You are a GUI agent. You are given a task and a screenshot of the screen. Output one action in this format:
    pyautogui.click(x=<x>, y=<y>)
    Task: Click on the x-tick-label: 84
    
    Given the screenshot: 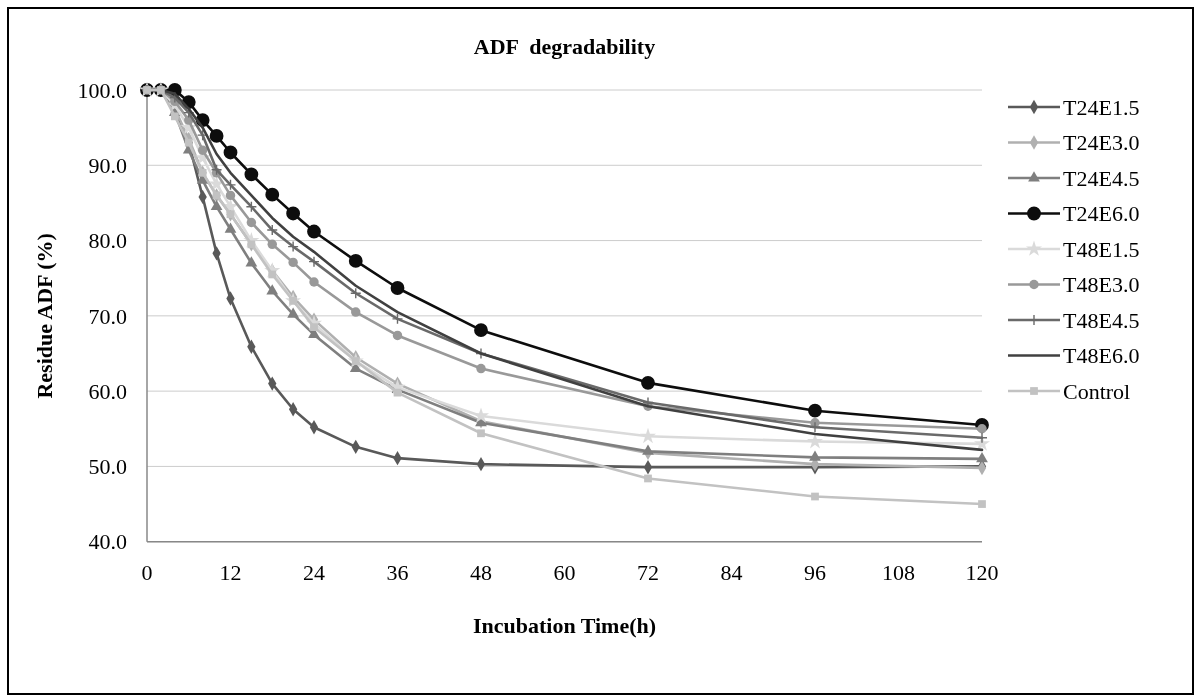 What is the action you would take?
    pyautogui.click(x=731, y=572)
    